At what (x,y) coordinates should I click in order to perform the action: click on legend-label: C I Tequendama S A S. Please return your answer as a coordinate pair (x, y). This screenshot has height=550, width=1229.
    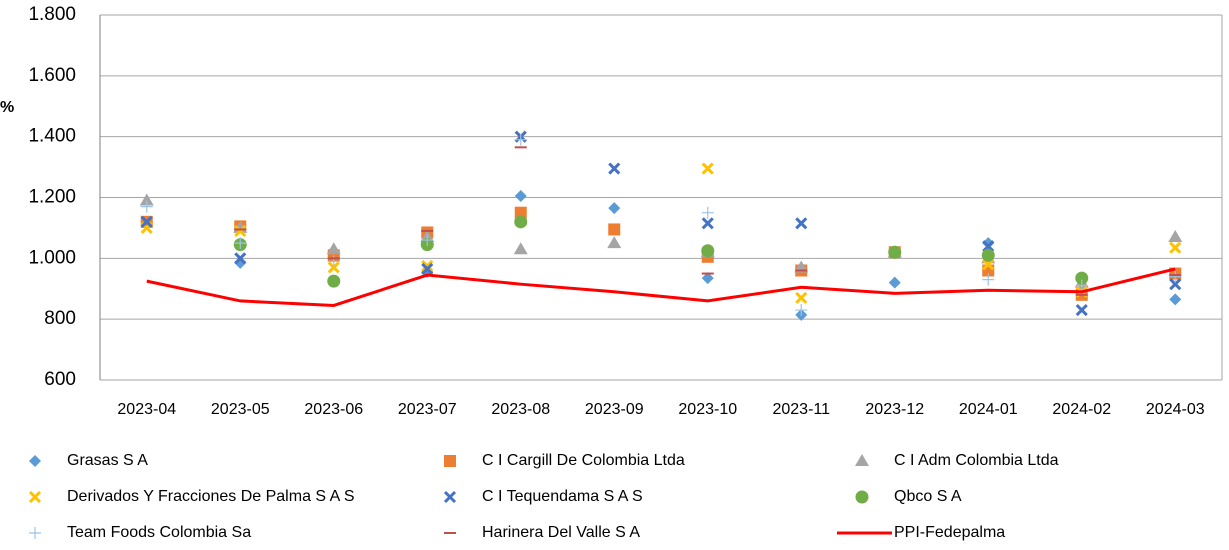
    Looking at the image, I should click on (562, 496).